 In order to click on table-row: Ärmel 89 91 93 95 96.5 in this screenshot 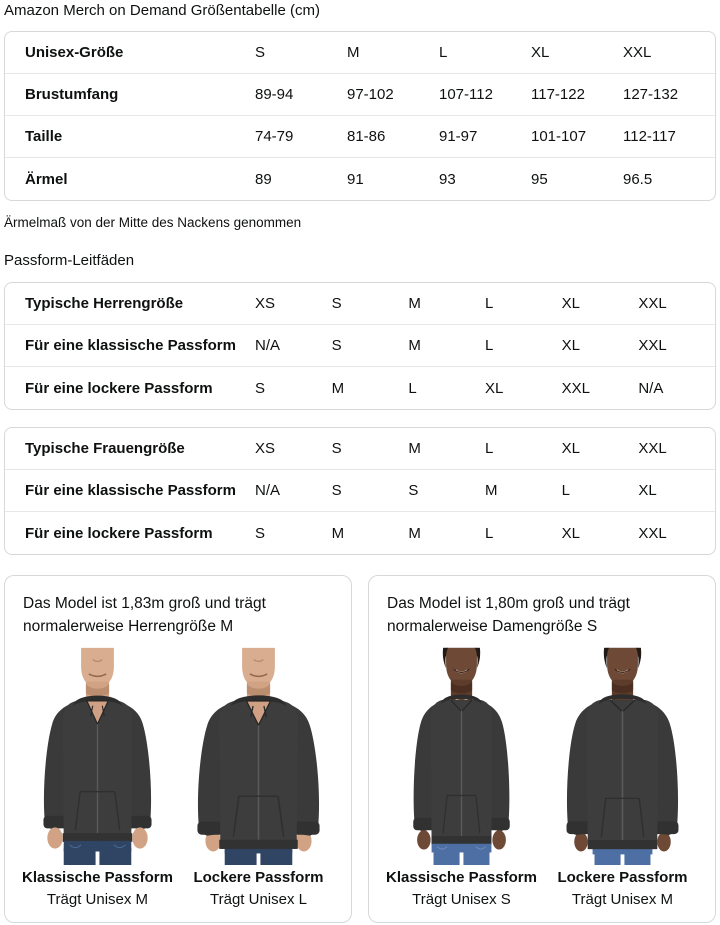, I will do `click(360, 179)`.